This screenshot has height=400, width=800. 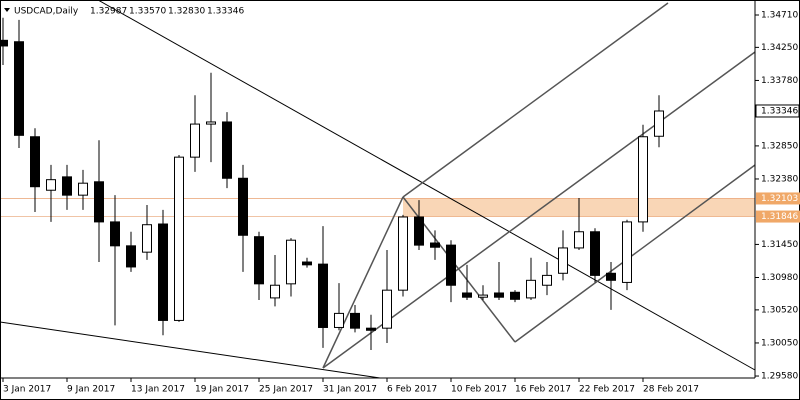 What do you see at coordinates (46, 12) in the screenshot?
I see `symbol-title: USDCAD,Daily` at bounding box center [46, 12].